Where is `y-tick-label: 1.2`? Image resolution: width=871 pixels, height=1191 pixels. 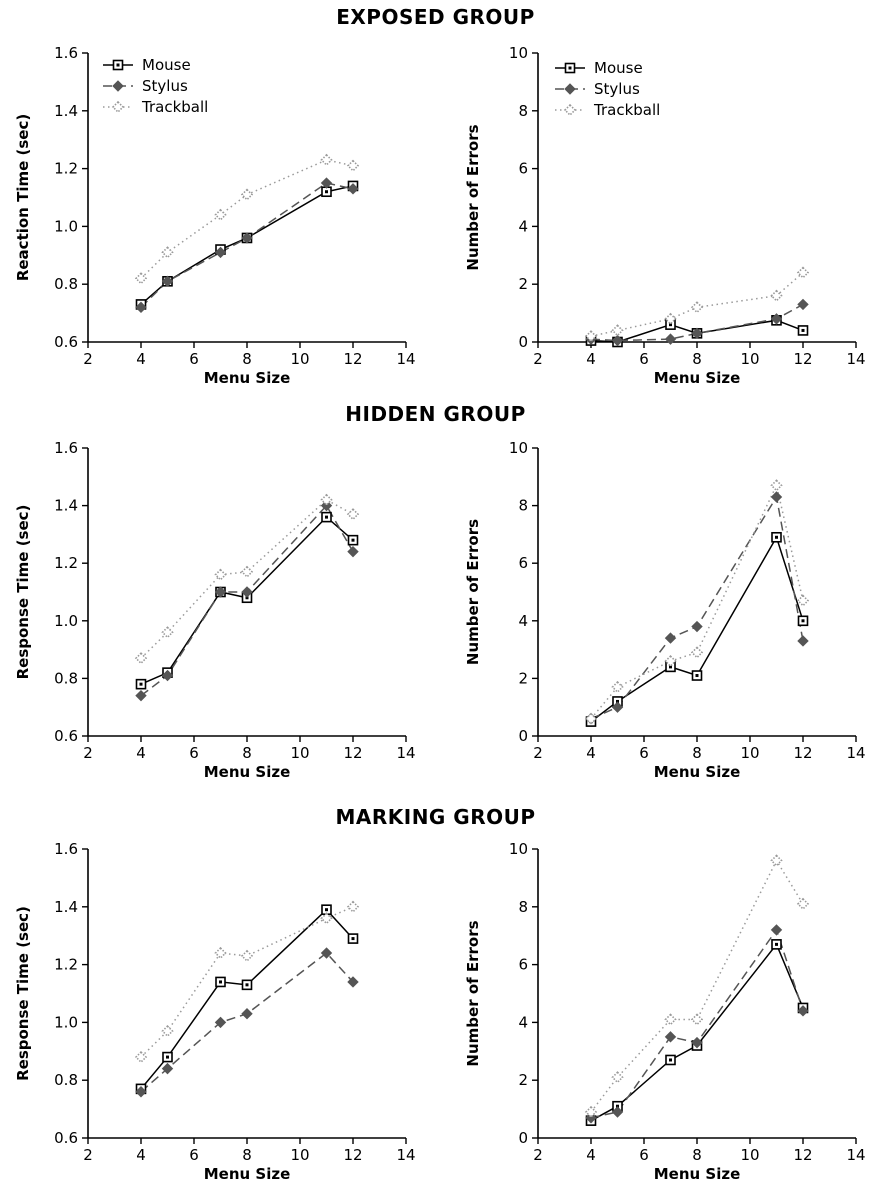 y-tick-label: 1.2 is located at coordinates (66, 965).